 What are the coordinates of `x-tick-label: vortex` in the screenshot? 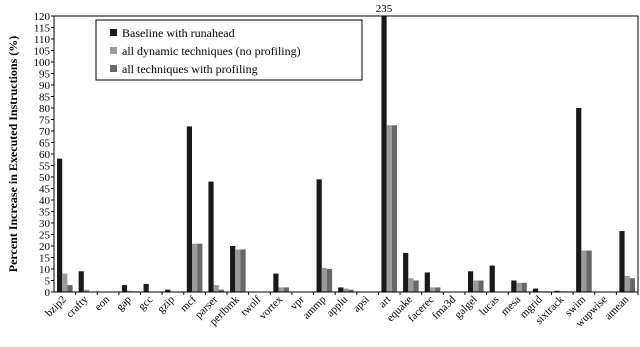 It's located at (271, 307).